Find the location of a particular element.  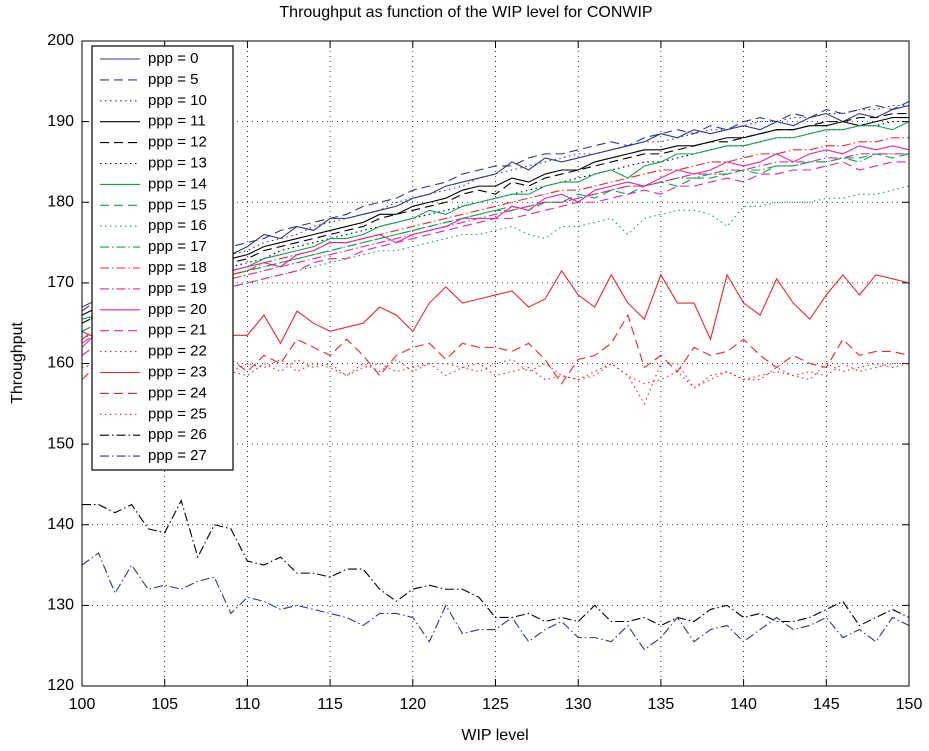

y-tick-label: 130 is located at coordinates (60, 605).